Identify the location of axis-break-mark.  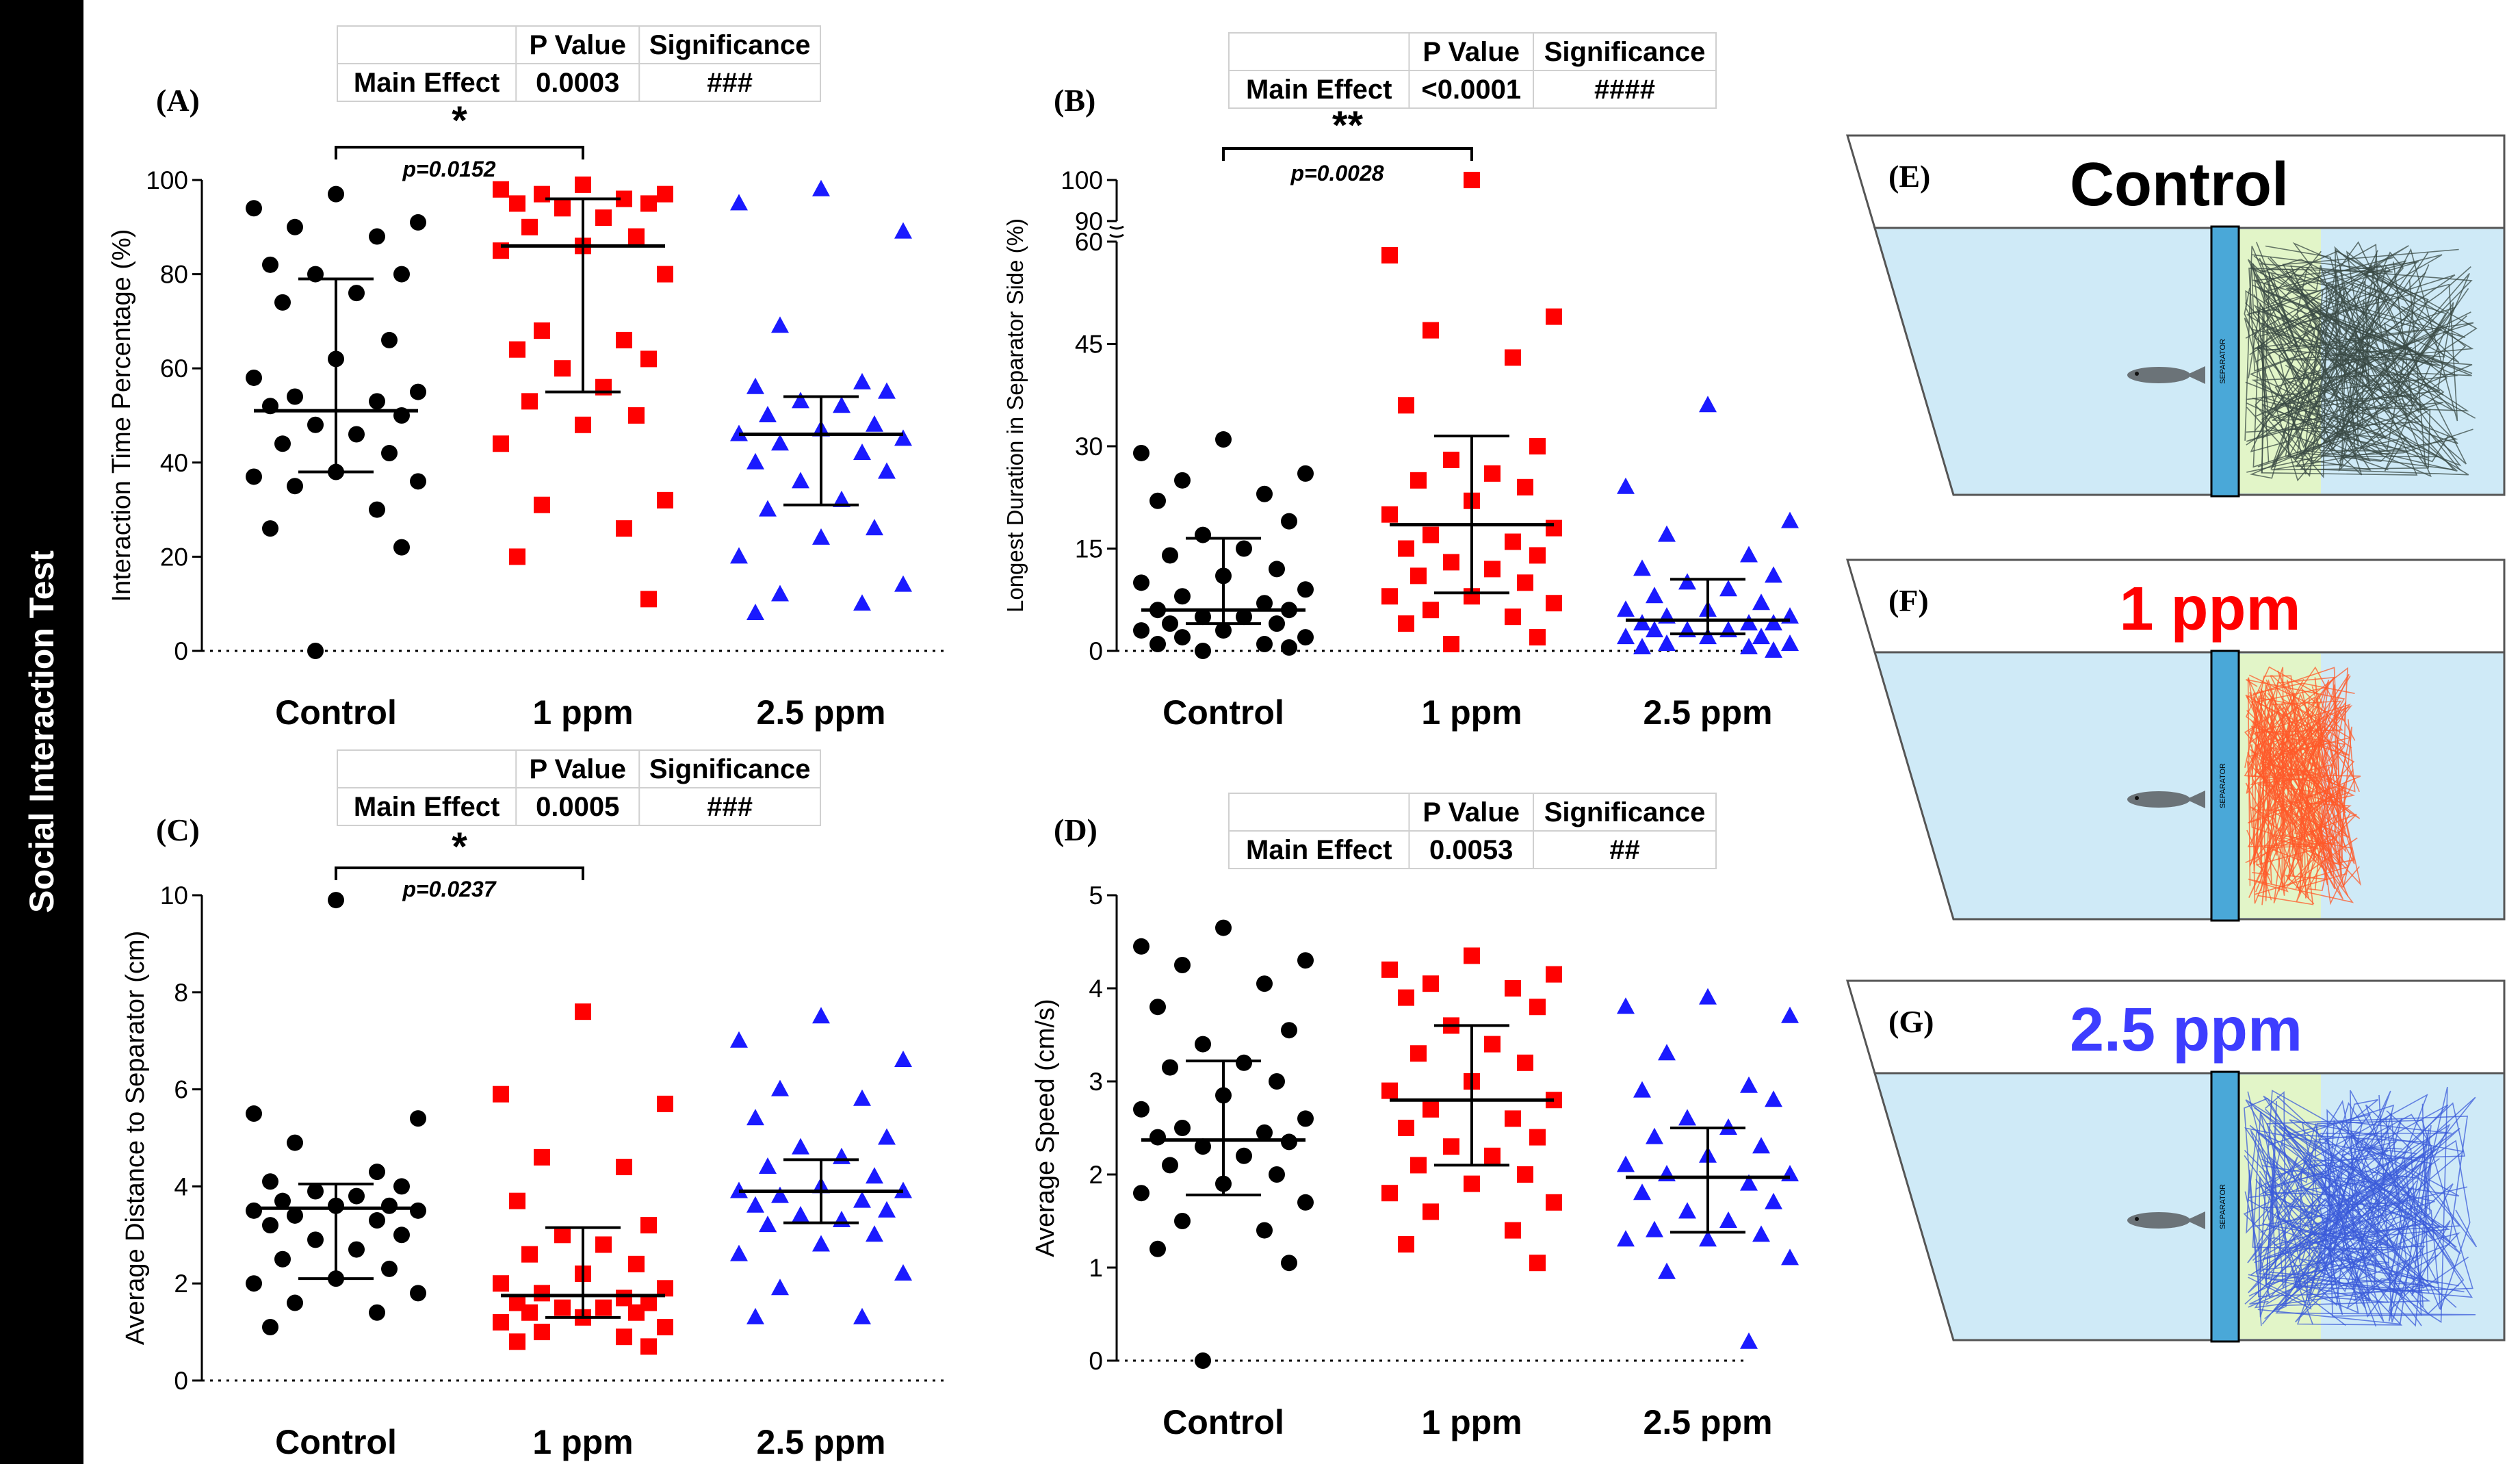
(1116, 235).